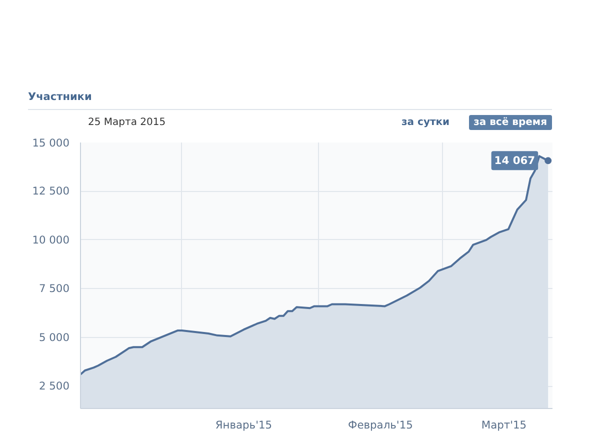  I want to click on x-tick-label: Февраль'15, so click(380, 425).